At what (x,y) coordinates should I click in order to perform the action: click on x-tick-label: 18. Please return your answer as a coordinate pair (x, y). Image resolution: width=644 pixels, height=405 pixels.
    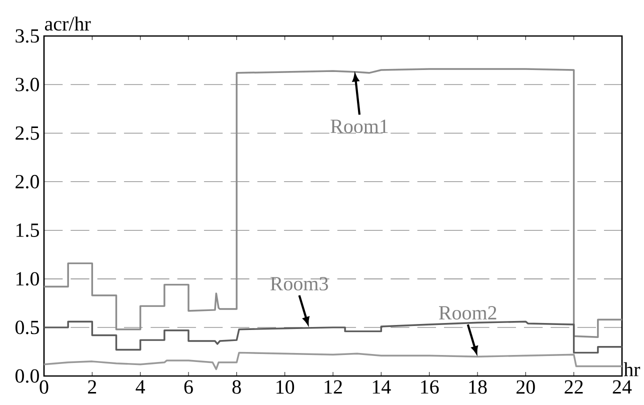
    Looking at the image, I should click on (478, 387).